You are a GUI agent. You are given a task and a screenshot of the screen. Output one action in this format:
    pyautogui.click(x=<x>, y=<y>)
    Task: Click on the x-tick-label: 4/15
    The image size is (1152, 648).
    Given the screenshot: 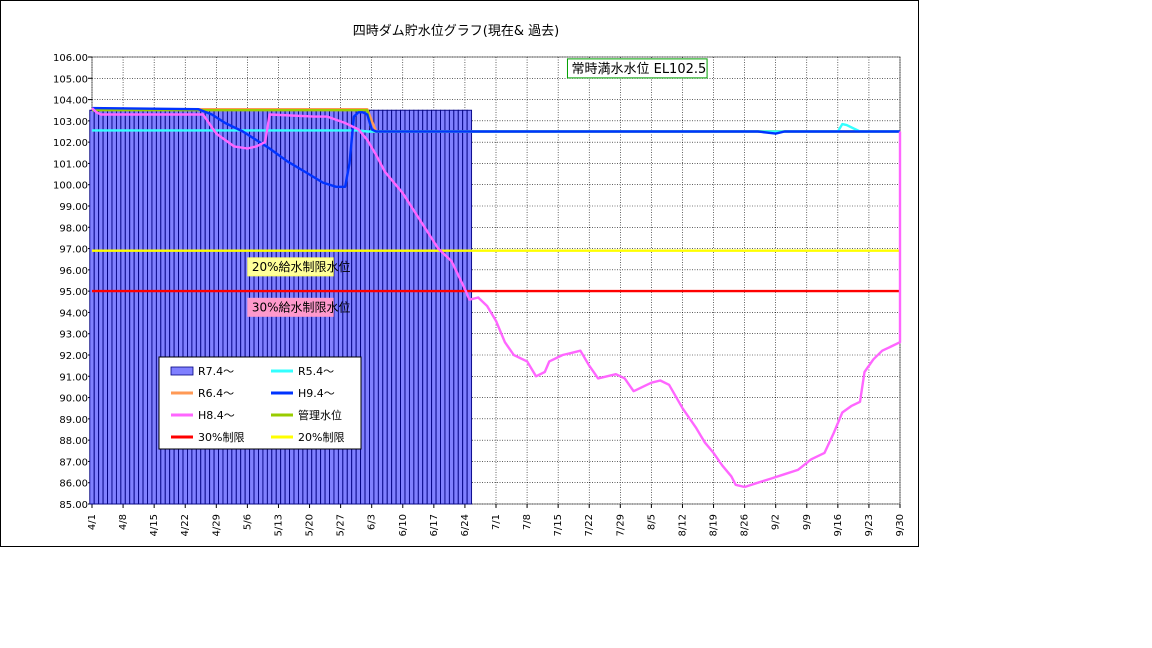 What is the action you would take?
    pyautogui.click(x=154, y=525)
    